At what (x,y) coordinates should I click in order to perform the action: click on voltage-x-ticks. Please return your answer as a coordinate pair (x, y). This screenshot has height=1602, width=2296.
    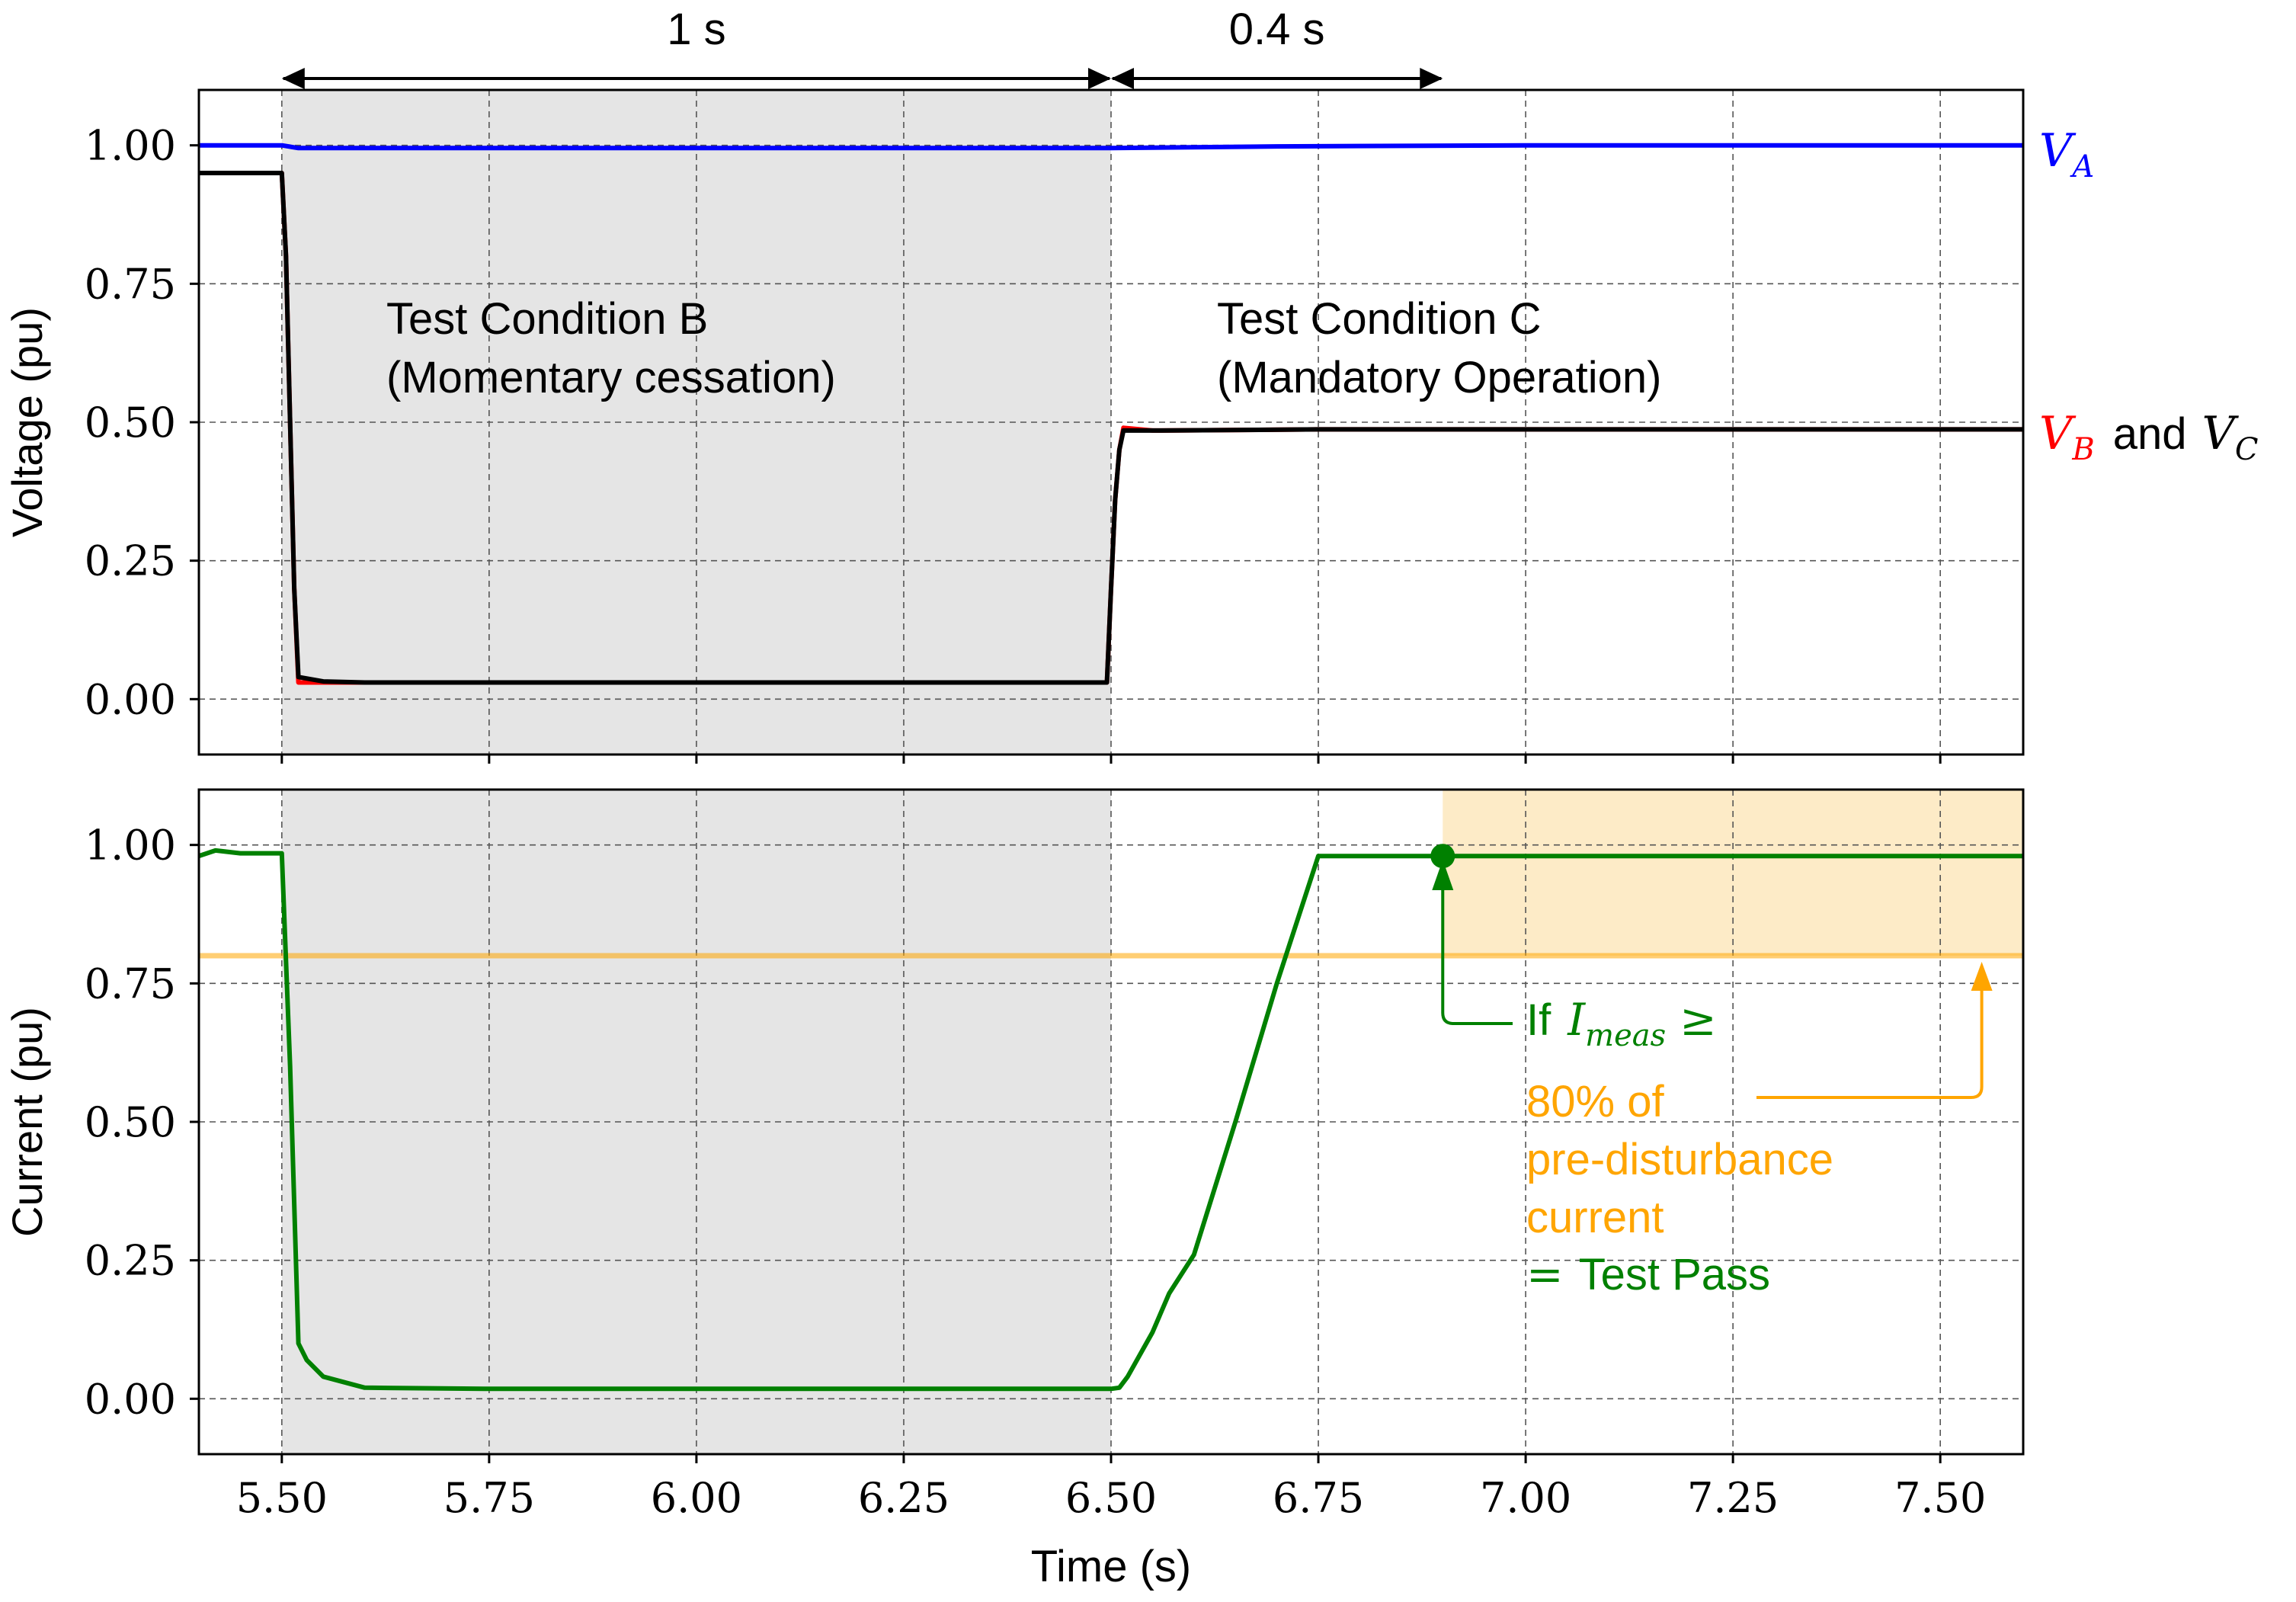
    Looking at the image, I should click on (1111, 759).